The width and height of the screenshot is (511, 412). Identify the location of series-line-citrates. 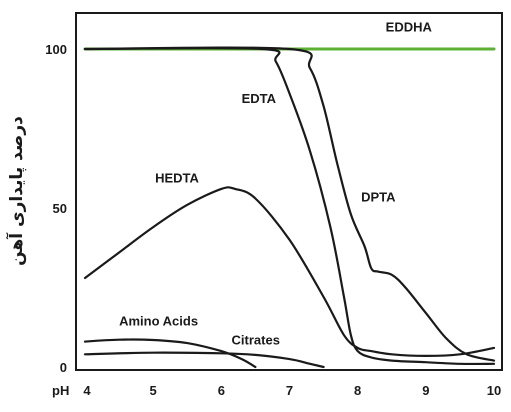
(204, 360).